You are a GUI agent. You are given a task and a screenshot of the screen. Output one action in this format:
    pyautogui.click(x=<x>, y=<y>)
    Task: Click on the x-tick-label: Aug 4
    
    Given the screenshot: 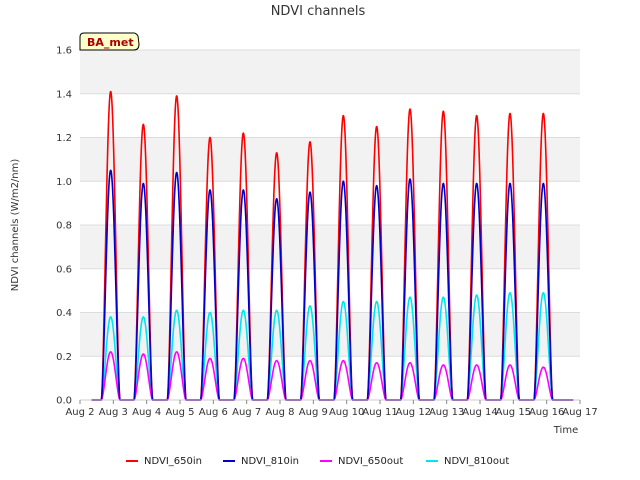 What is the action you would take?
    pyautogui.click(x=146, y=412)
    